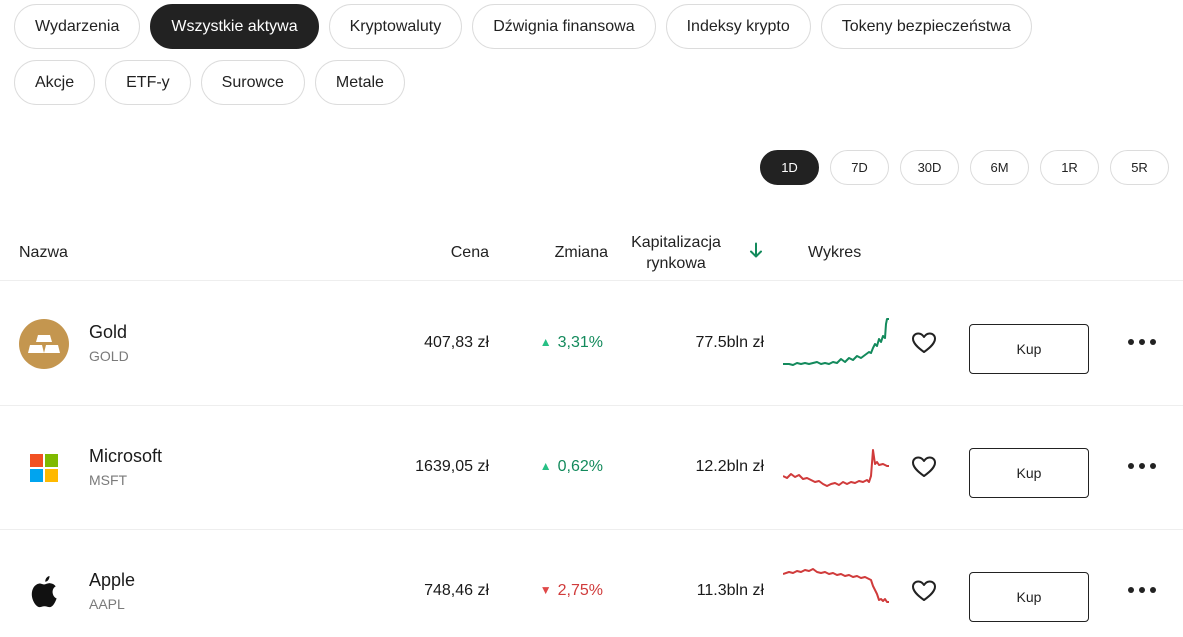 The height and width of the screenshot is (637, 1183). Describe the element at coordinates (730, 590) in the screenshot. I see `asset-market-cap: 11.3bln zł` at that location.